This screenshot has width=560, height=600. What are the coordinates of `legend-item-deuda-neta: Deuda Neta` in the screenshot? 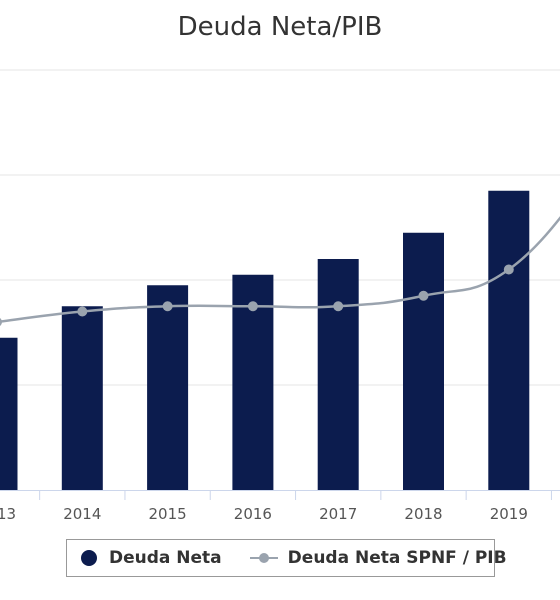 It's located at (151, 558).